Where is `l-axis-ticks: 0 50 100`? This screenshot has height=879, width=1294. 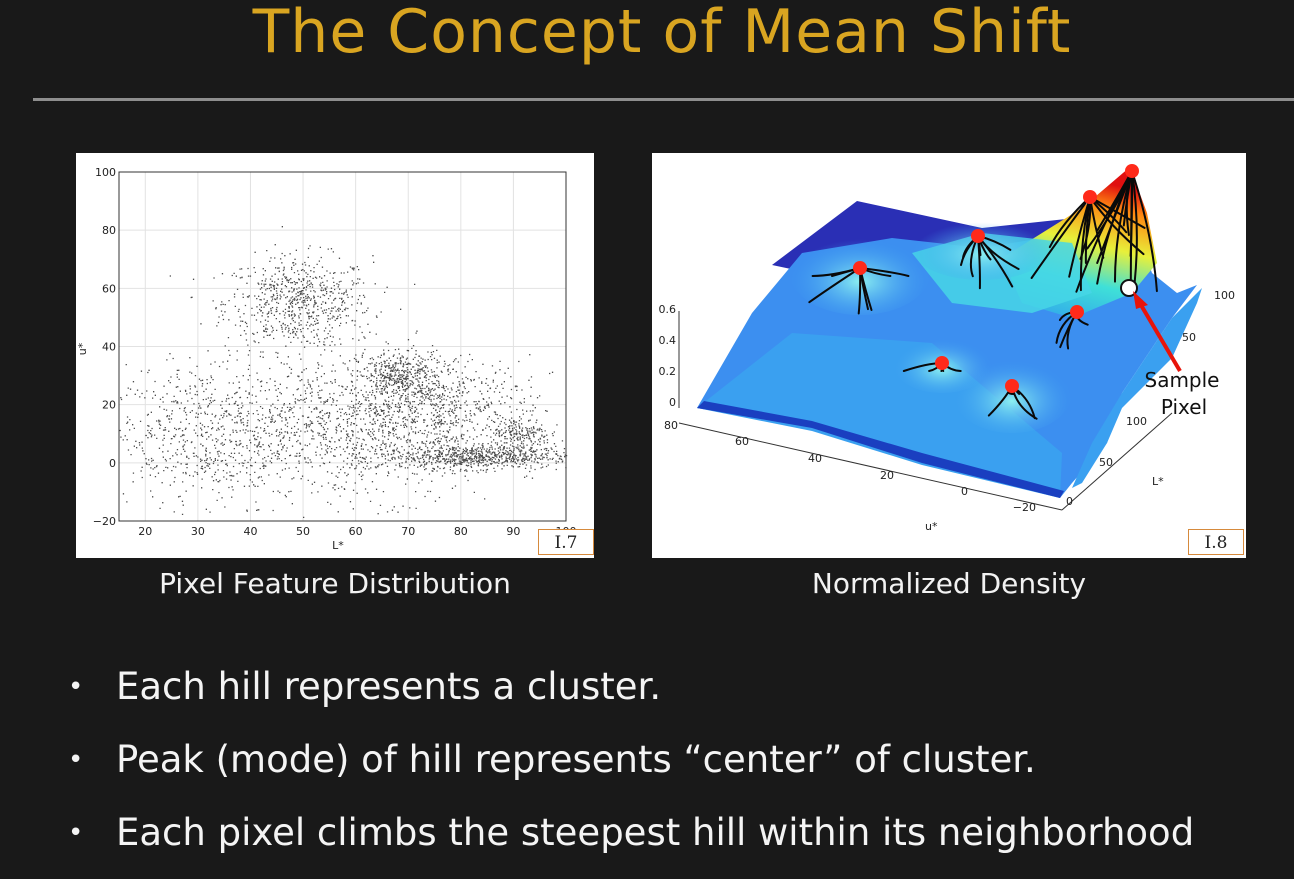
l-axis-ticks: 0 50 100 is located at coordinates (1106, 461).